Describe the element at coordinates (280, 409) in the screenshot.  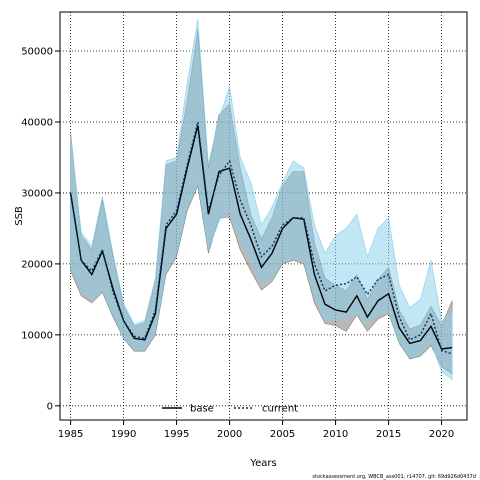
I see `legend-label-current: current` at that location.